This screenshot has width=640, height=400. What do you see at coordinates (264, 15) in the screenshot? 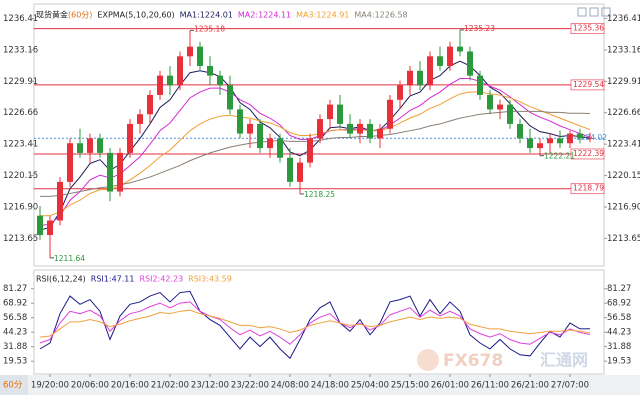
I see `legend-text: MA2:1224.11` at bounding box center [264, 15].